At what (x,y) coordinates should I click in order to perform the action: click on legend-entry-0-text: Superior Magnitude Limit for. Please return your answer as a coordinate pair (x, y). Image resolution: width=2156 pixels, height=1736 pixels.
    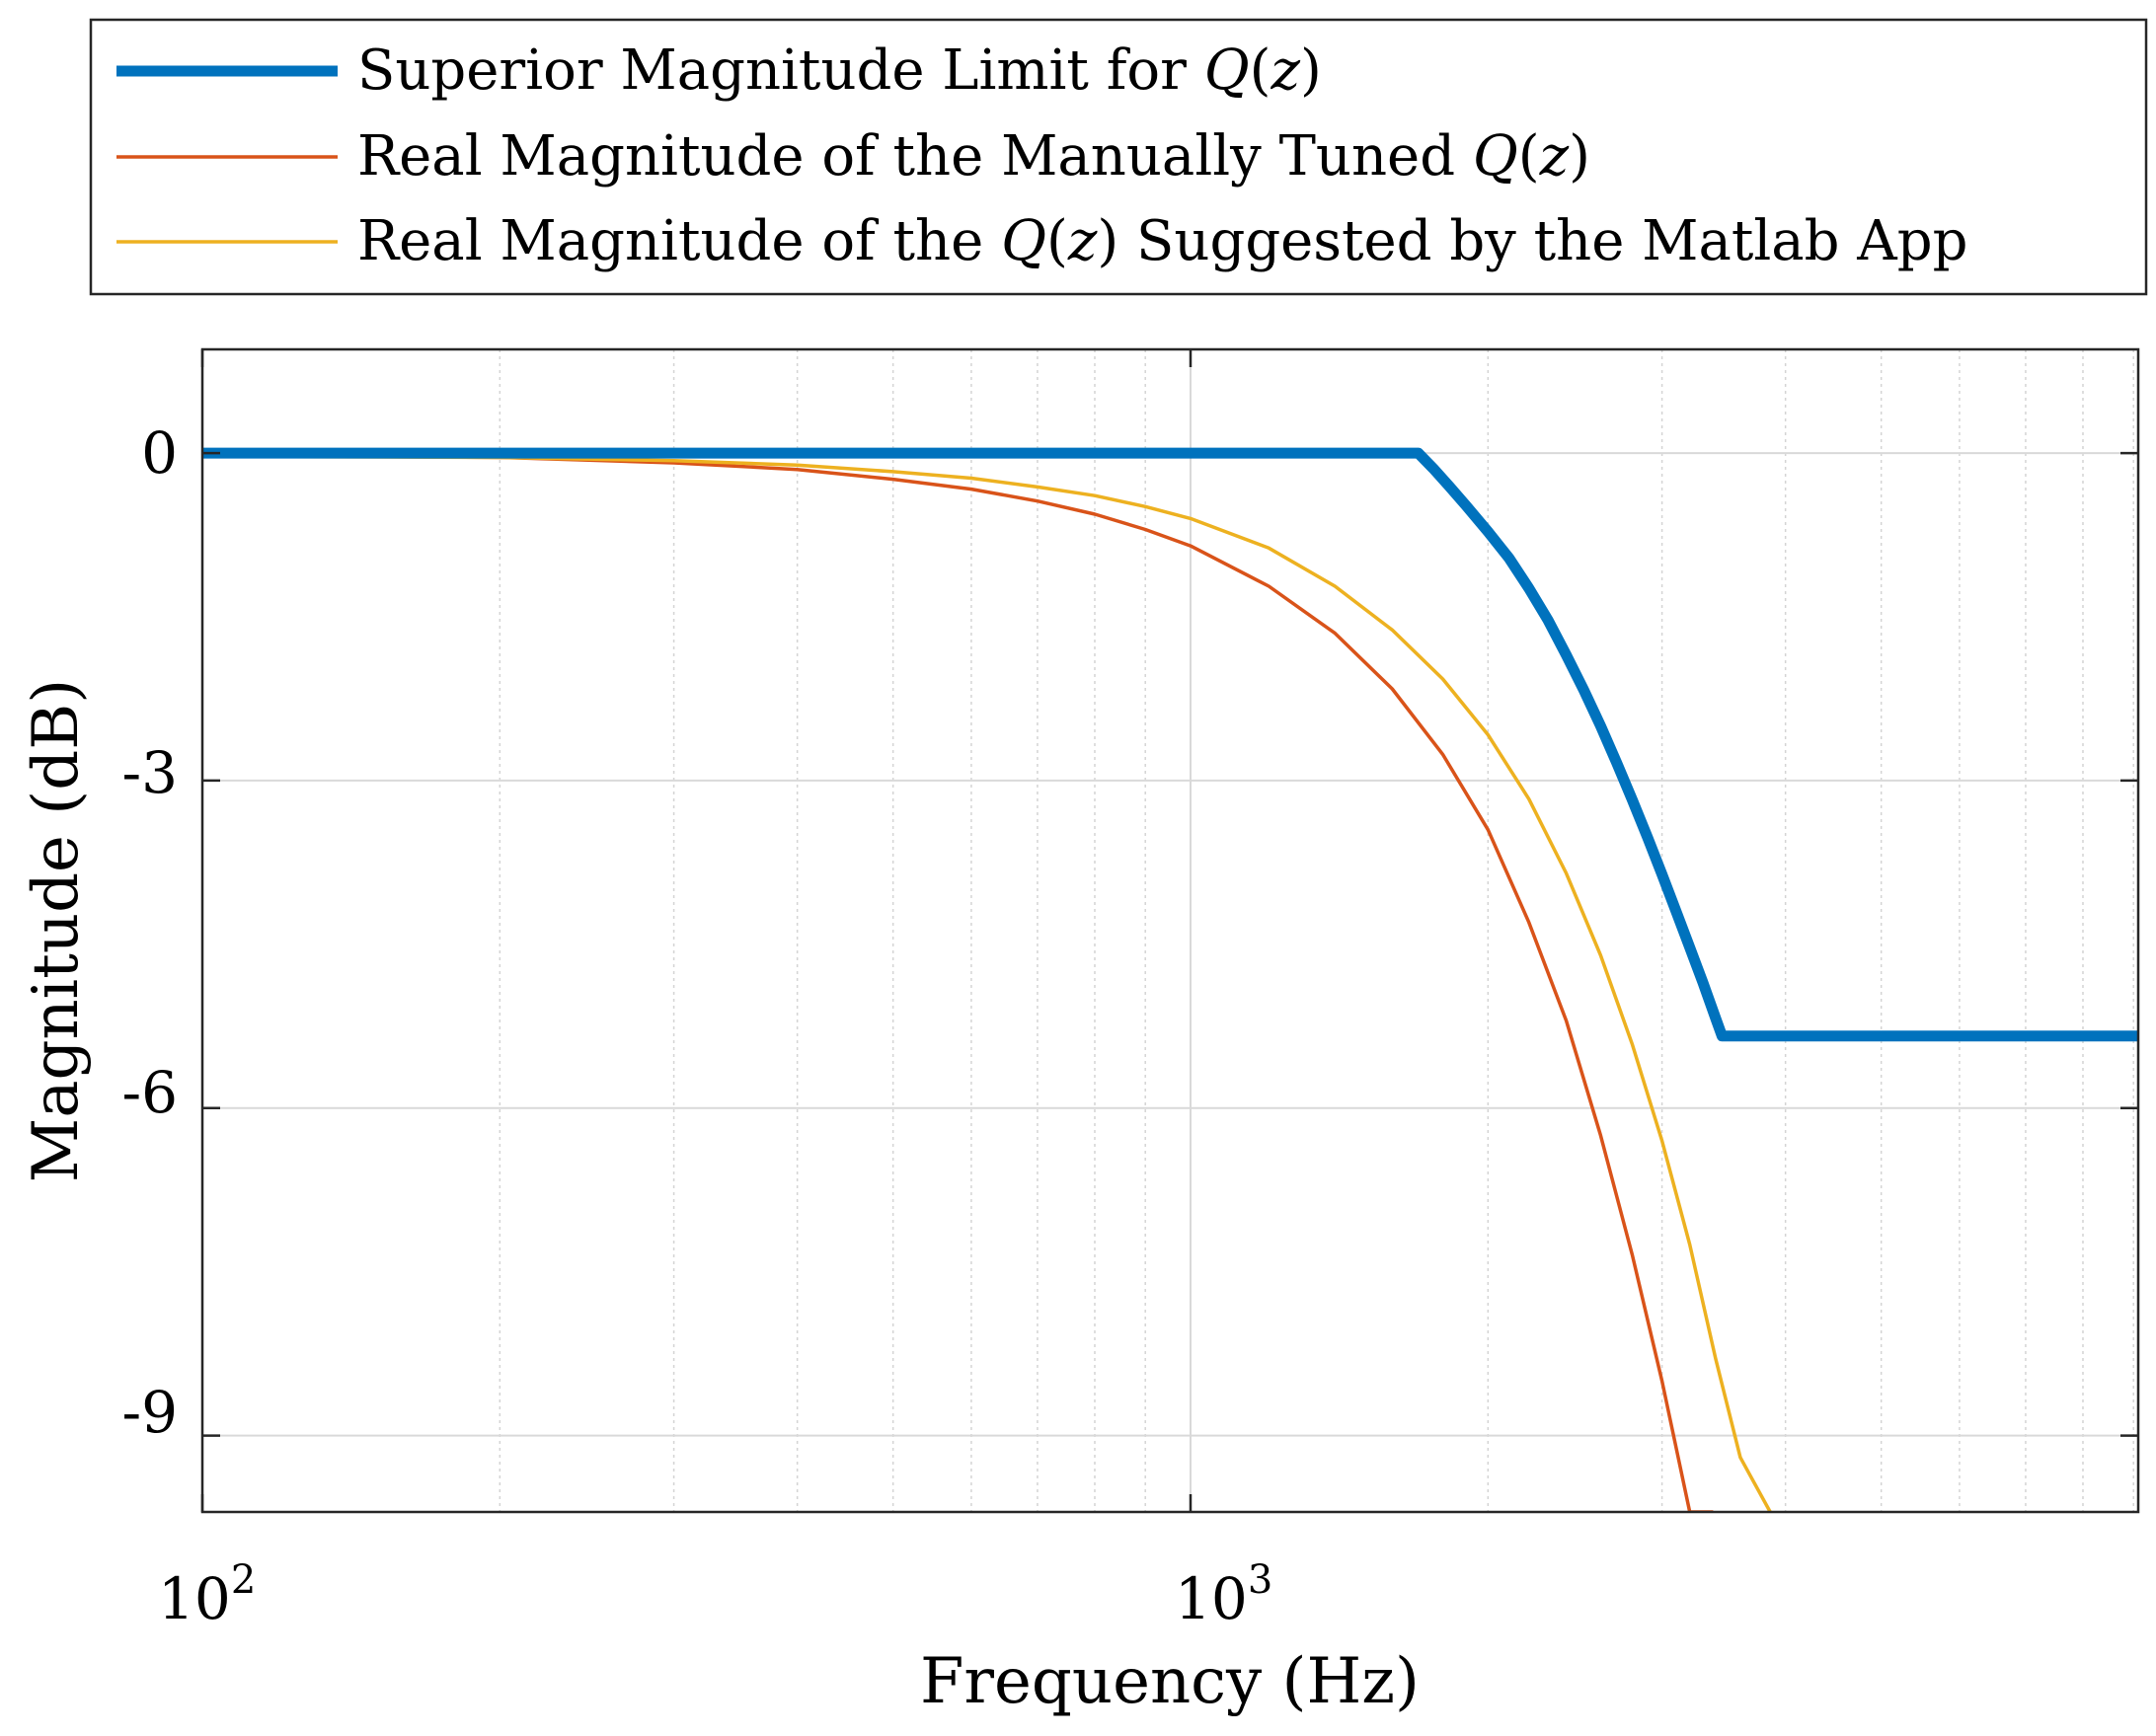
    Looking at the image, I should click on (780, 70).